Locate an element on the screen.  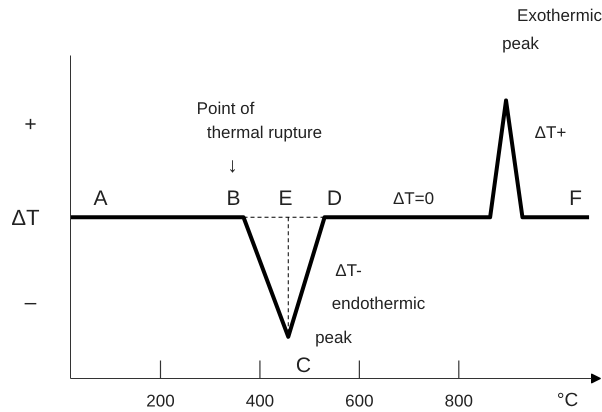
annotation: ΔT+ is located at coordinates (550, 132).